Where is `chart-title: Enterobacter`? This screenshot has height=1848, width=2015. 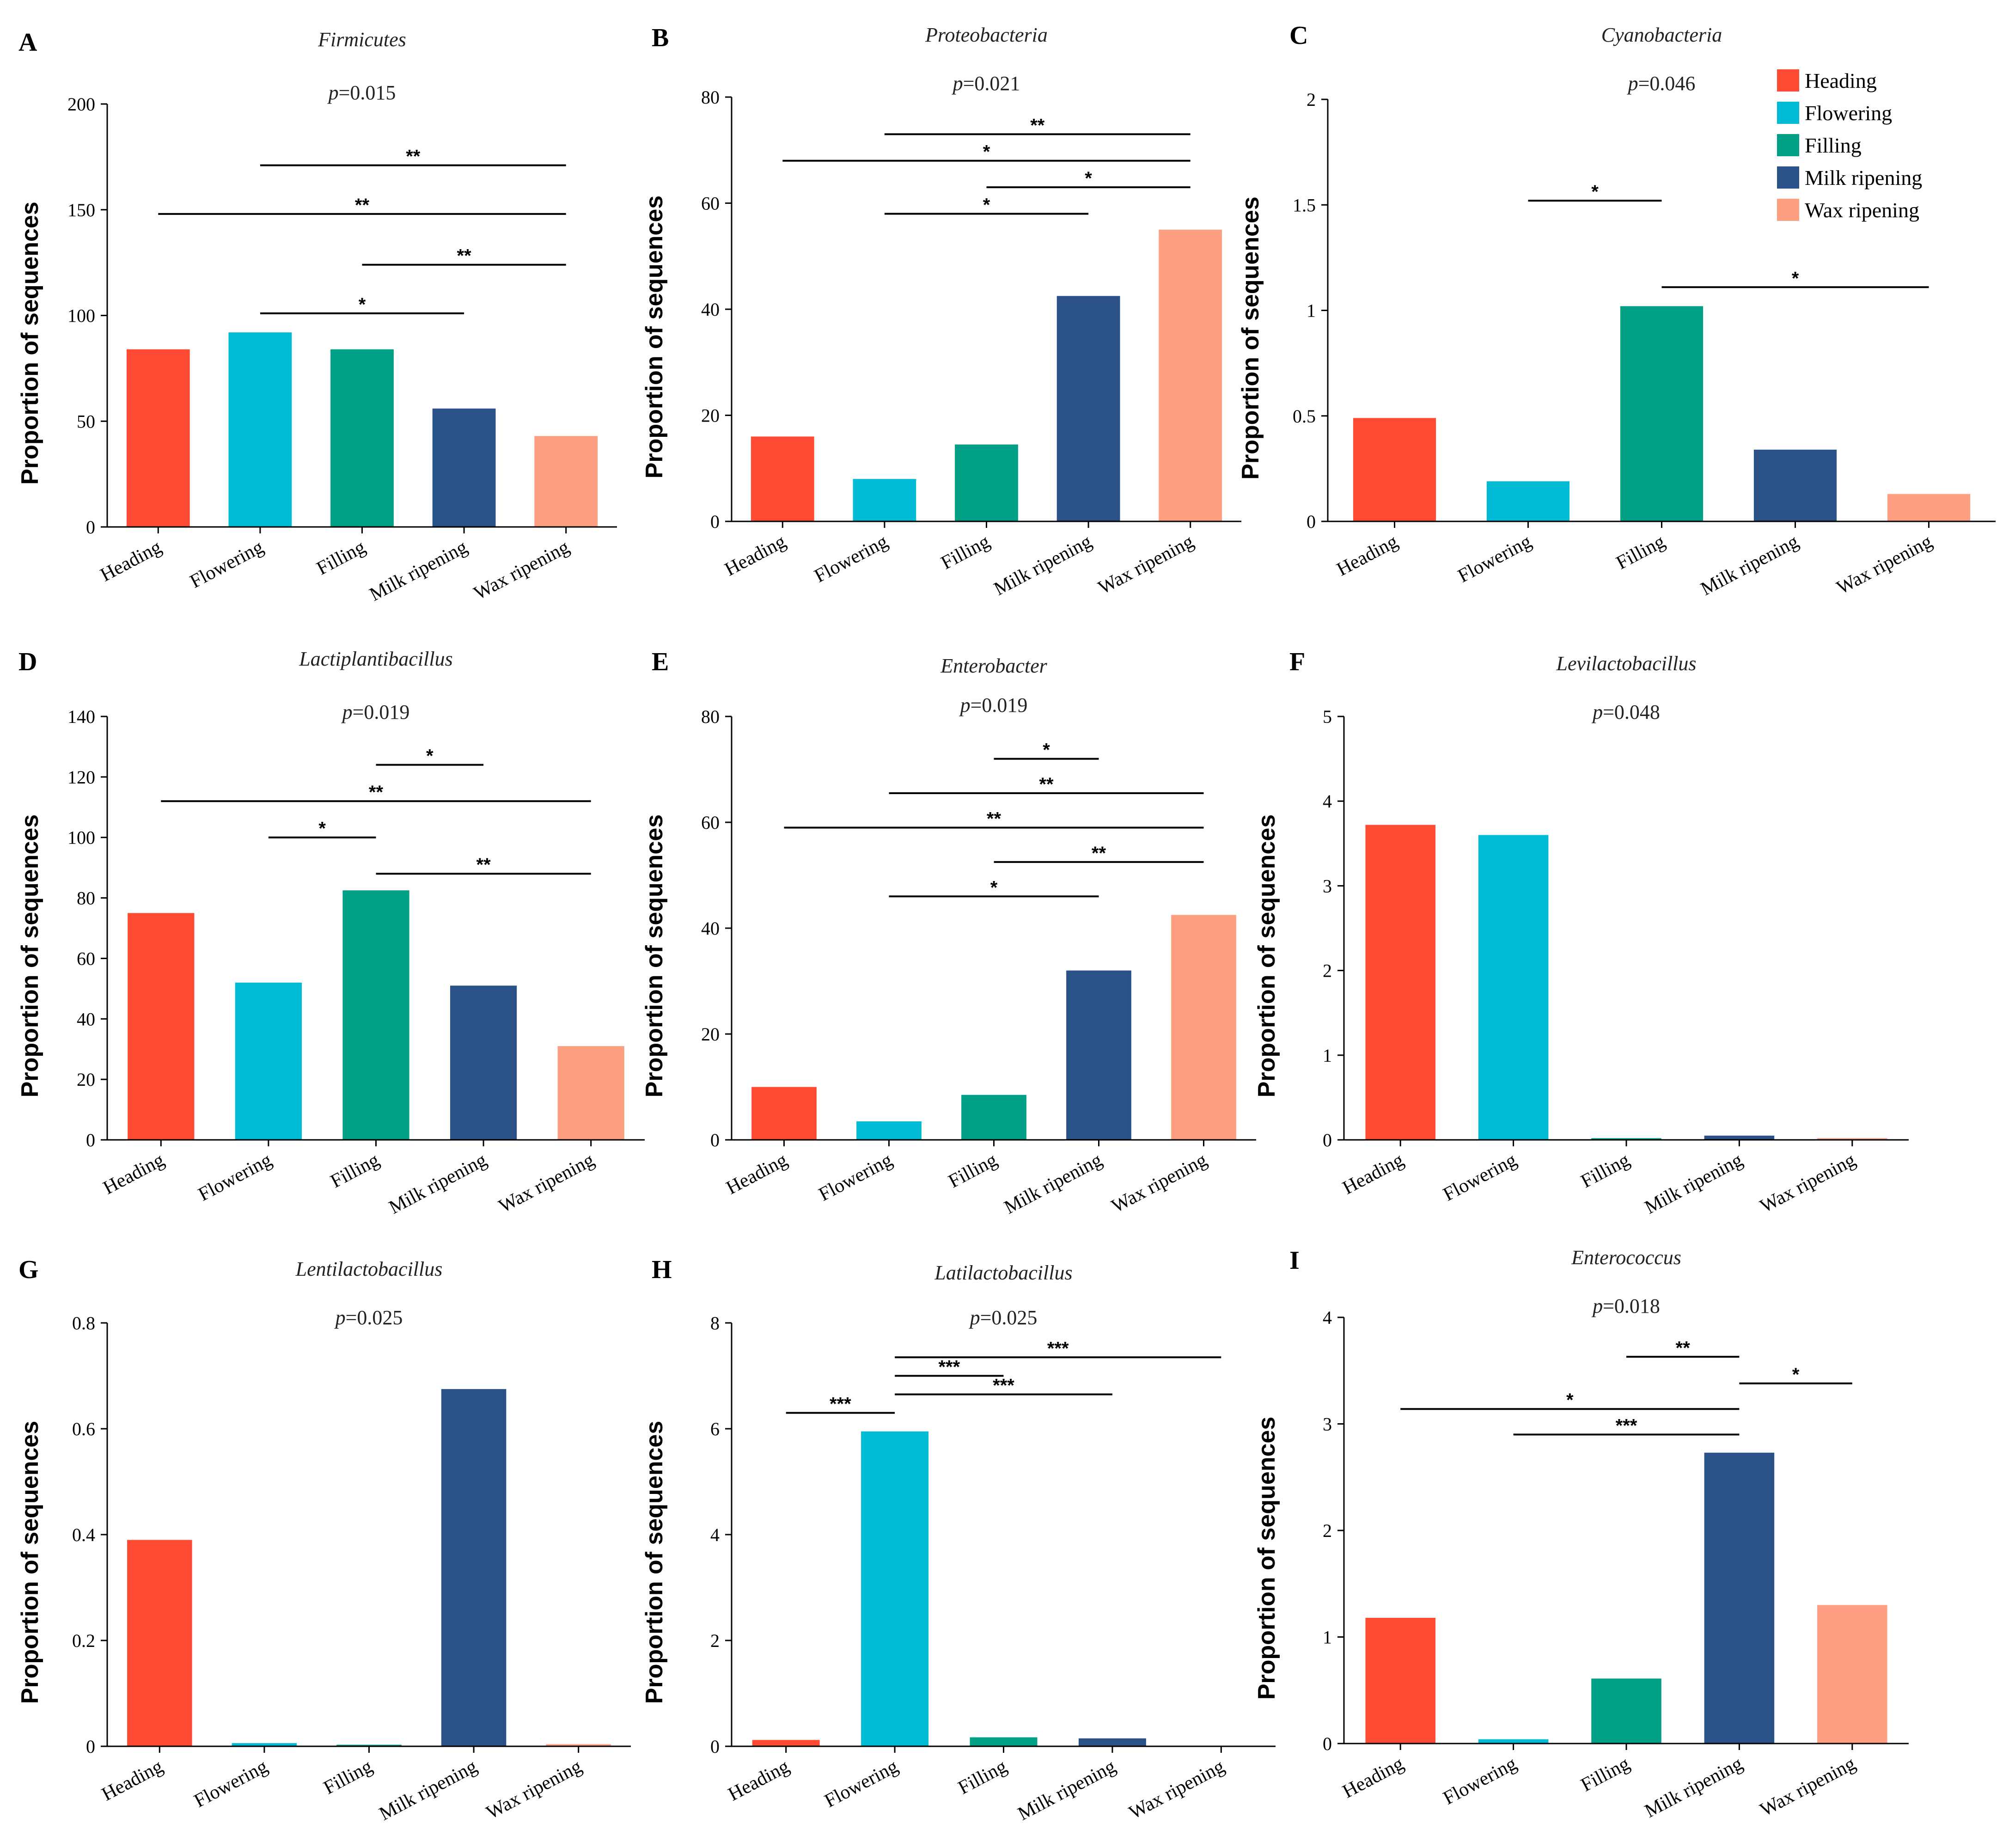
chart-title: Enterobacter is located at coordinates (993, 666).